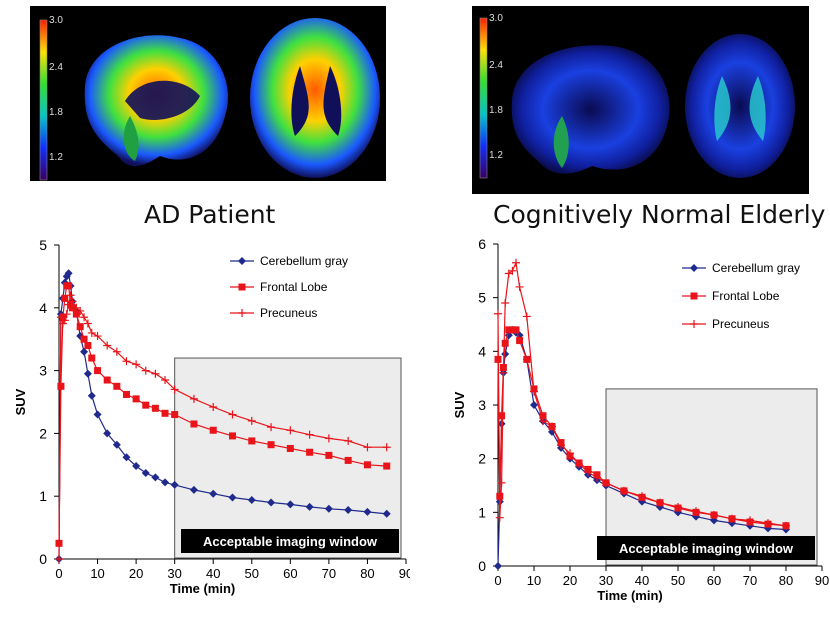 The height and width of the screenshot is (619, 830). Describe the element at coordinates (56, 112) in the screenshot. I see `colorbar-tick: 1.8` at that location.